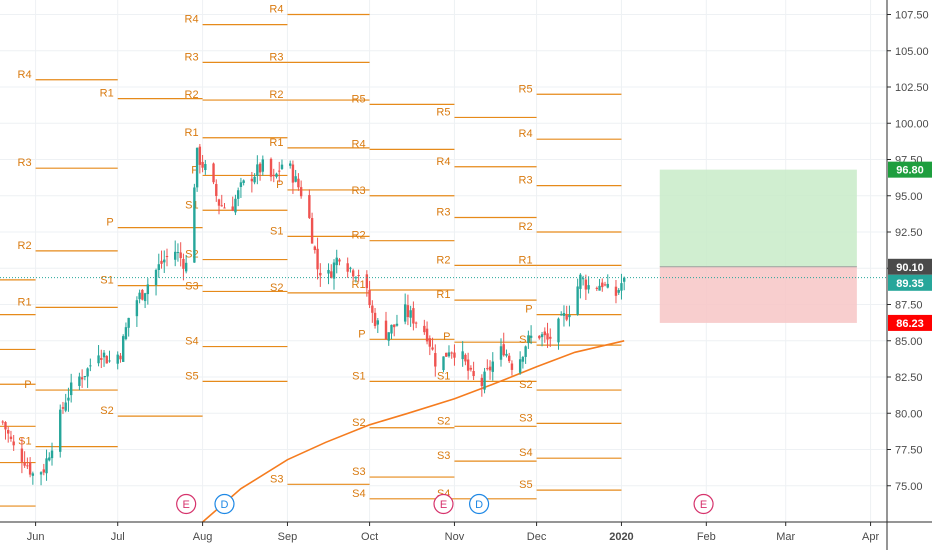 Image resolution: width=932 pixels, height=550 pixels. What do you see at coordinates (909, 451) in the screenshot?
I see `y-tick-label: 77.50` at bounding box center [909, 451].